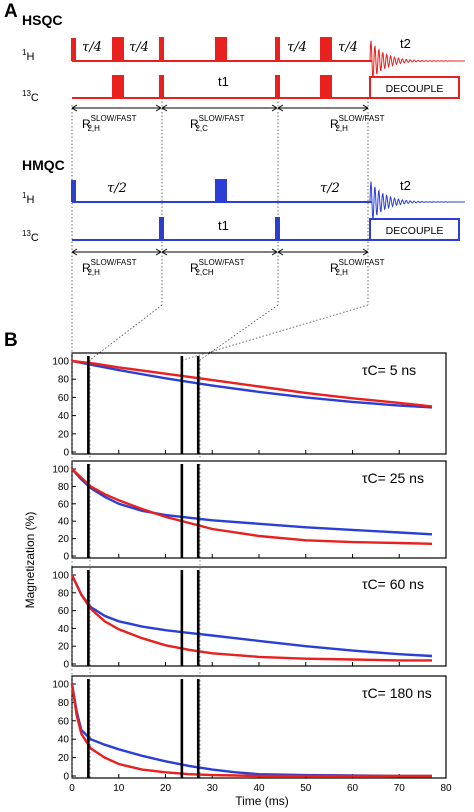  What do you see at coordinates (241, 230) in the screenshot?
I see `hmqc-c-channel: 13C t1 DECOUPLE` at bounding box center [241, 230].